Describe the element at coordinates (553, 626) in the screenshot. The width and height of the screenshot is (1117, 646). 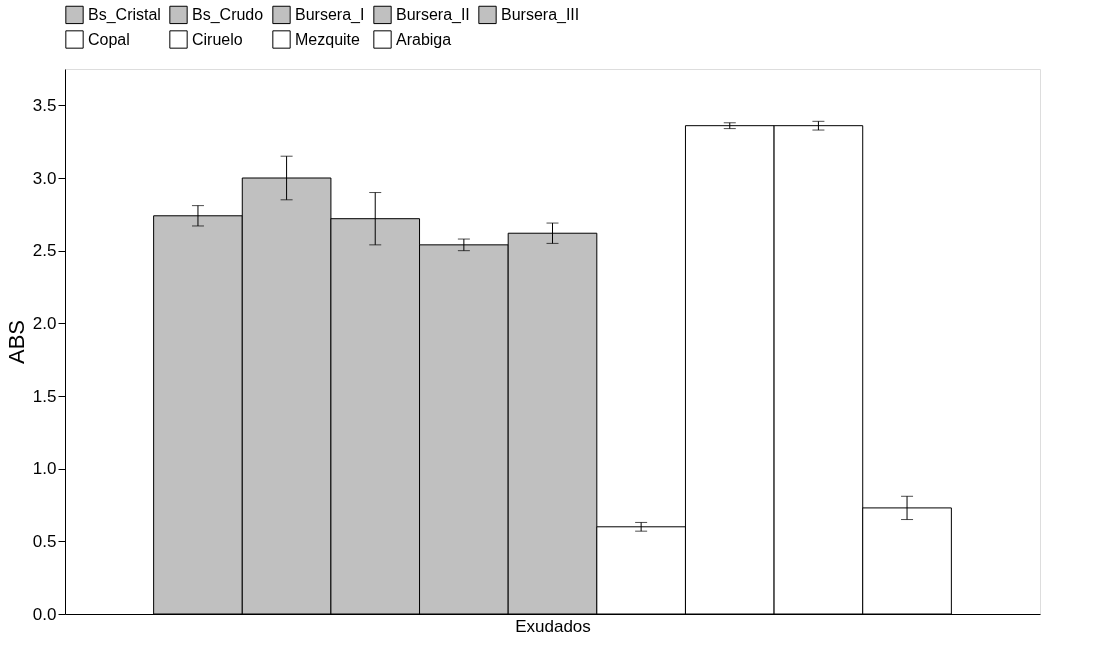
I see `x-axis-title: Exudados` at that location.